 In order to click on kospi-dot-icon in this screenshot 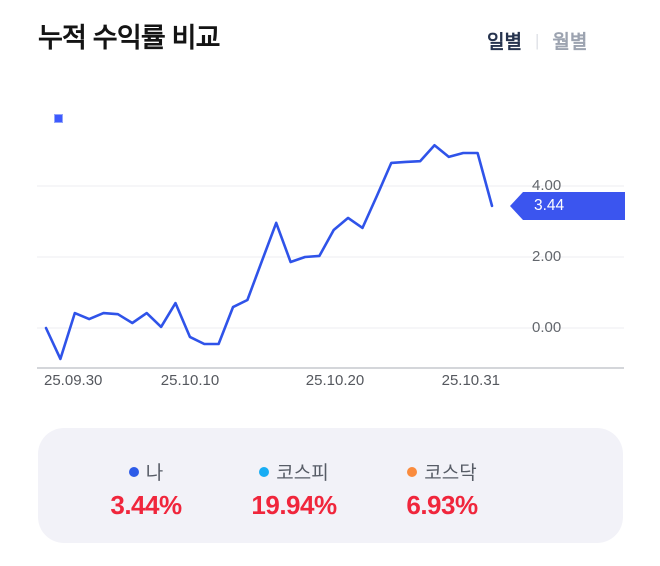, I will do `click(264, 471)`.